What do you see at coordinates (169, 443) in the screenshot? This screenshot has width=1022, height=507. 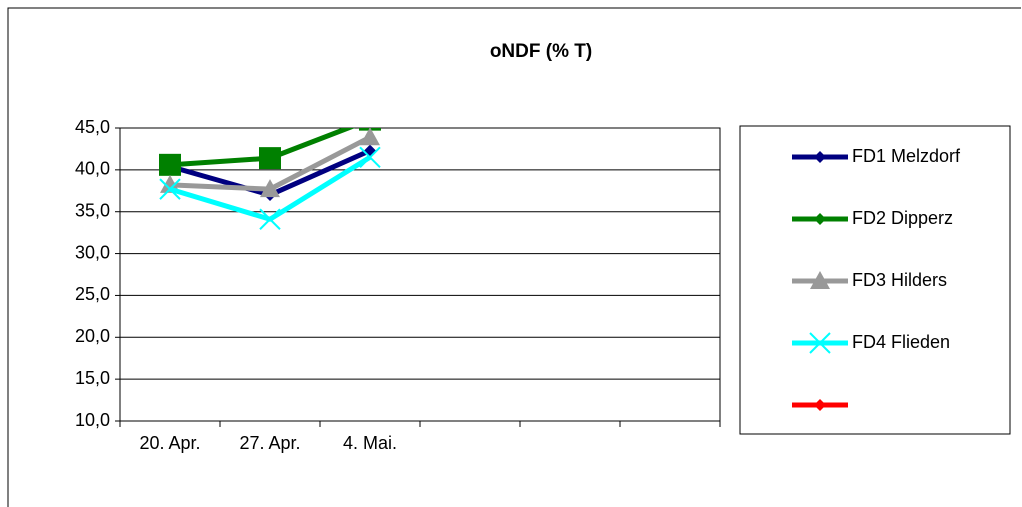 I see `x-tick-label: 20. Apr.` at bounding box center [169, 443].